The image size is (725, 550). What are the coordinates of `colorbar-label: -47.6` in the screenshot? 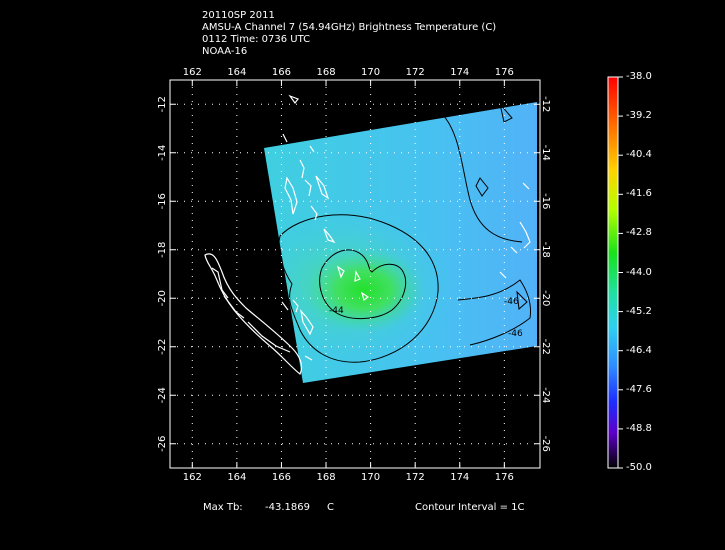 It's located at (639, 389).